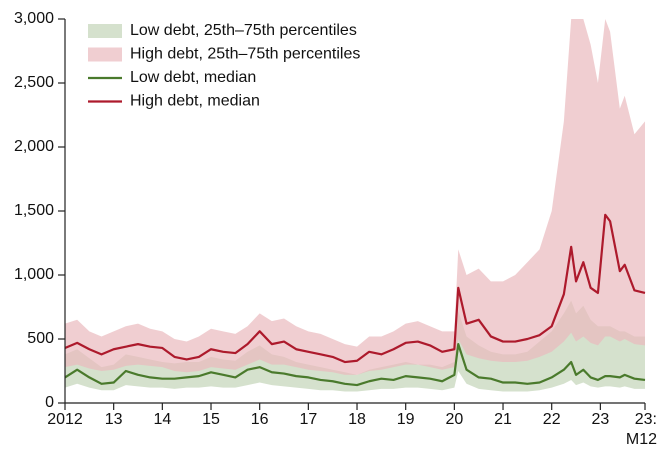 The image size is (662, 458). What do you see at coordinates (34, 274) in the screenshot?
I see `y-tick-label: 1,000` at bounding box center [34, 274].